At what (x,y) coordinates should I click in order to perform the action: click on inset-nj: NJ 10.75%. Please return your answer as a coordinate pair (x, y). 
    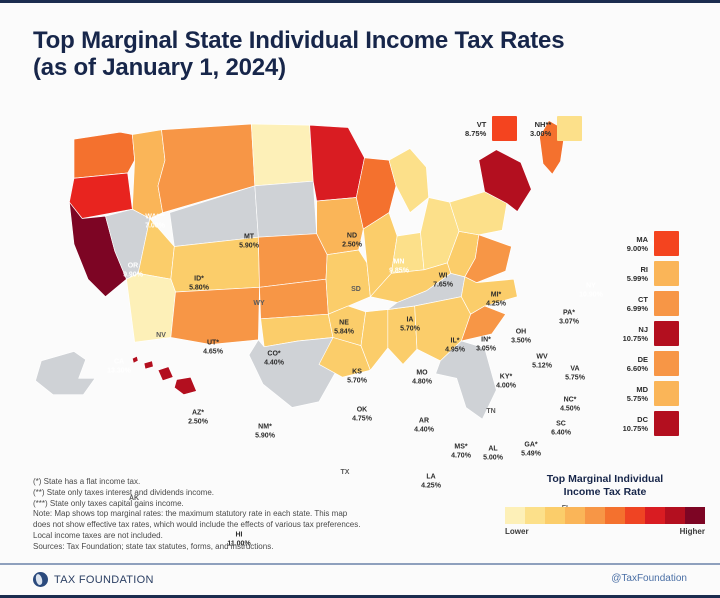
    Looking at the image, I should click on (639, 333).